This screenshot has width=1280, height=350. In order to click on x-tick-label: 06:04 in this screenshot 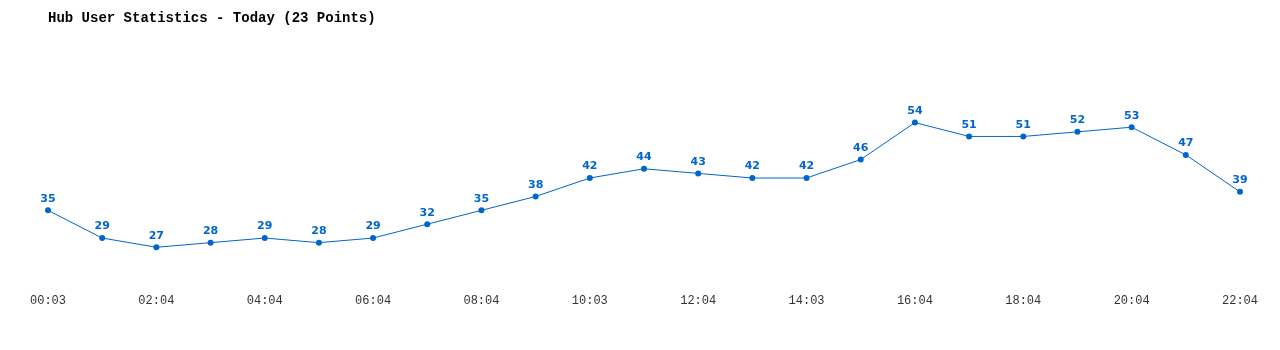, I will do `click(373, 300)`.